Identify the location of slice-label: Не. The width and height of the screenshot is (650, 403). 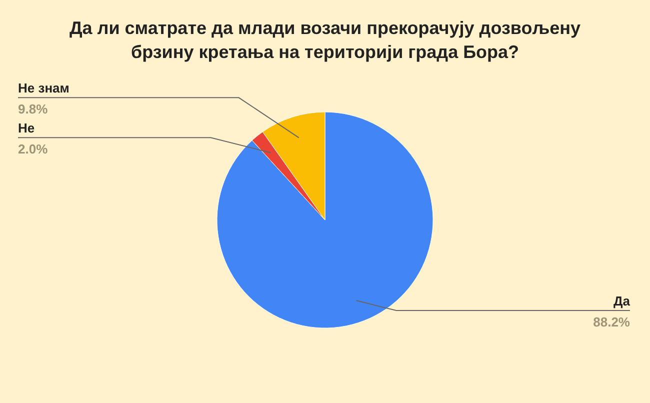
(26, 128).